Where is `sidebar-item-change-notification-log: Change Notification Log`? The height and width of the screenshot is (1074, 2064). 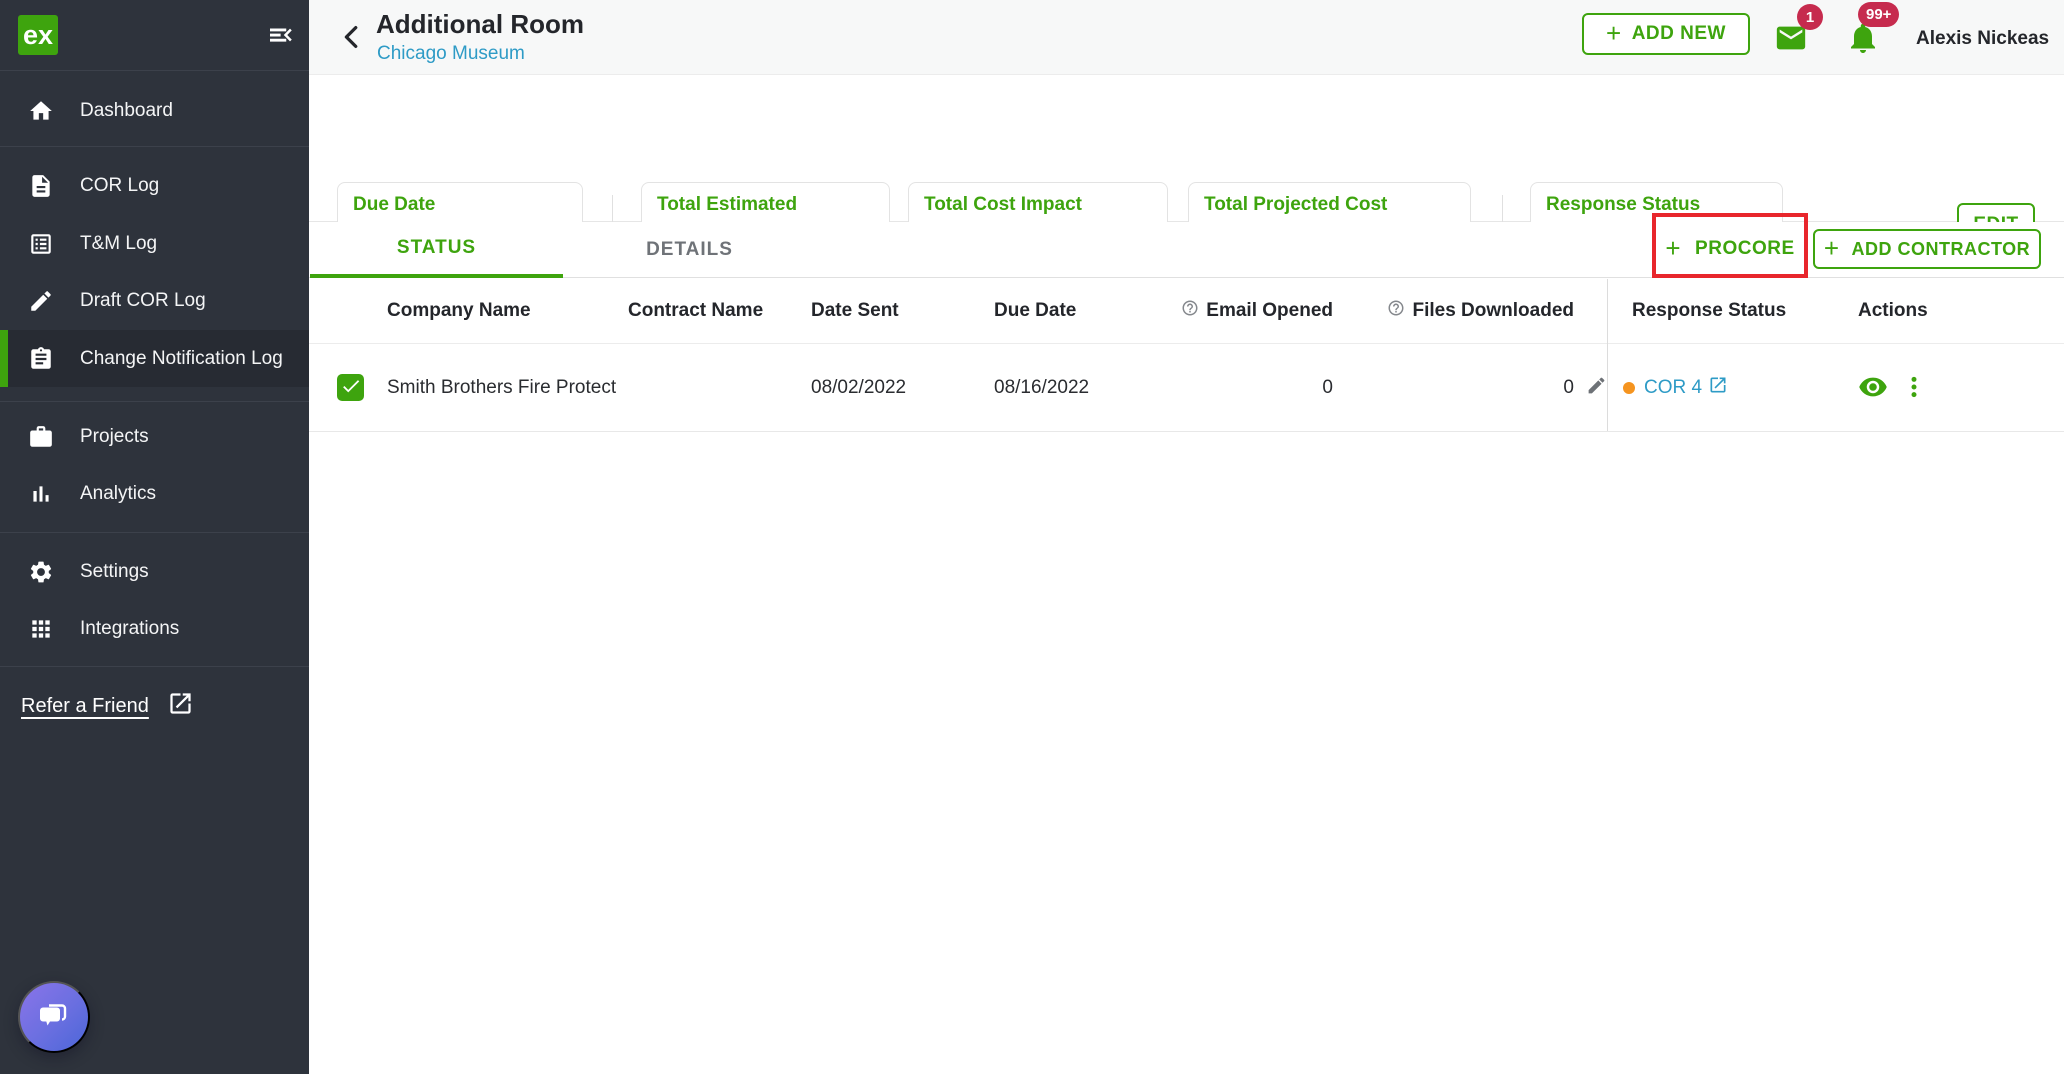
sidebar-item-change-notification-log: Change Notification Log is located at coordinates (154, 358).